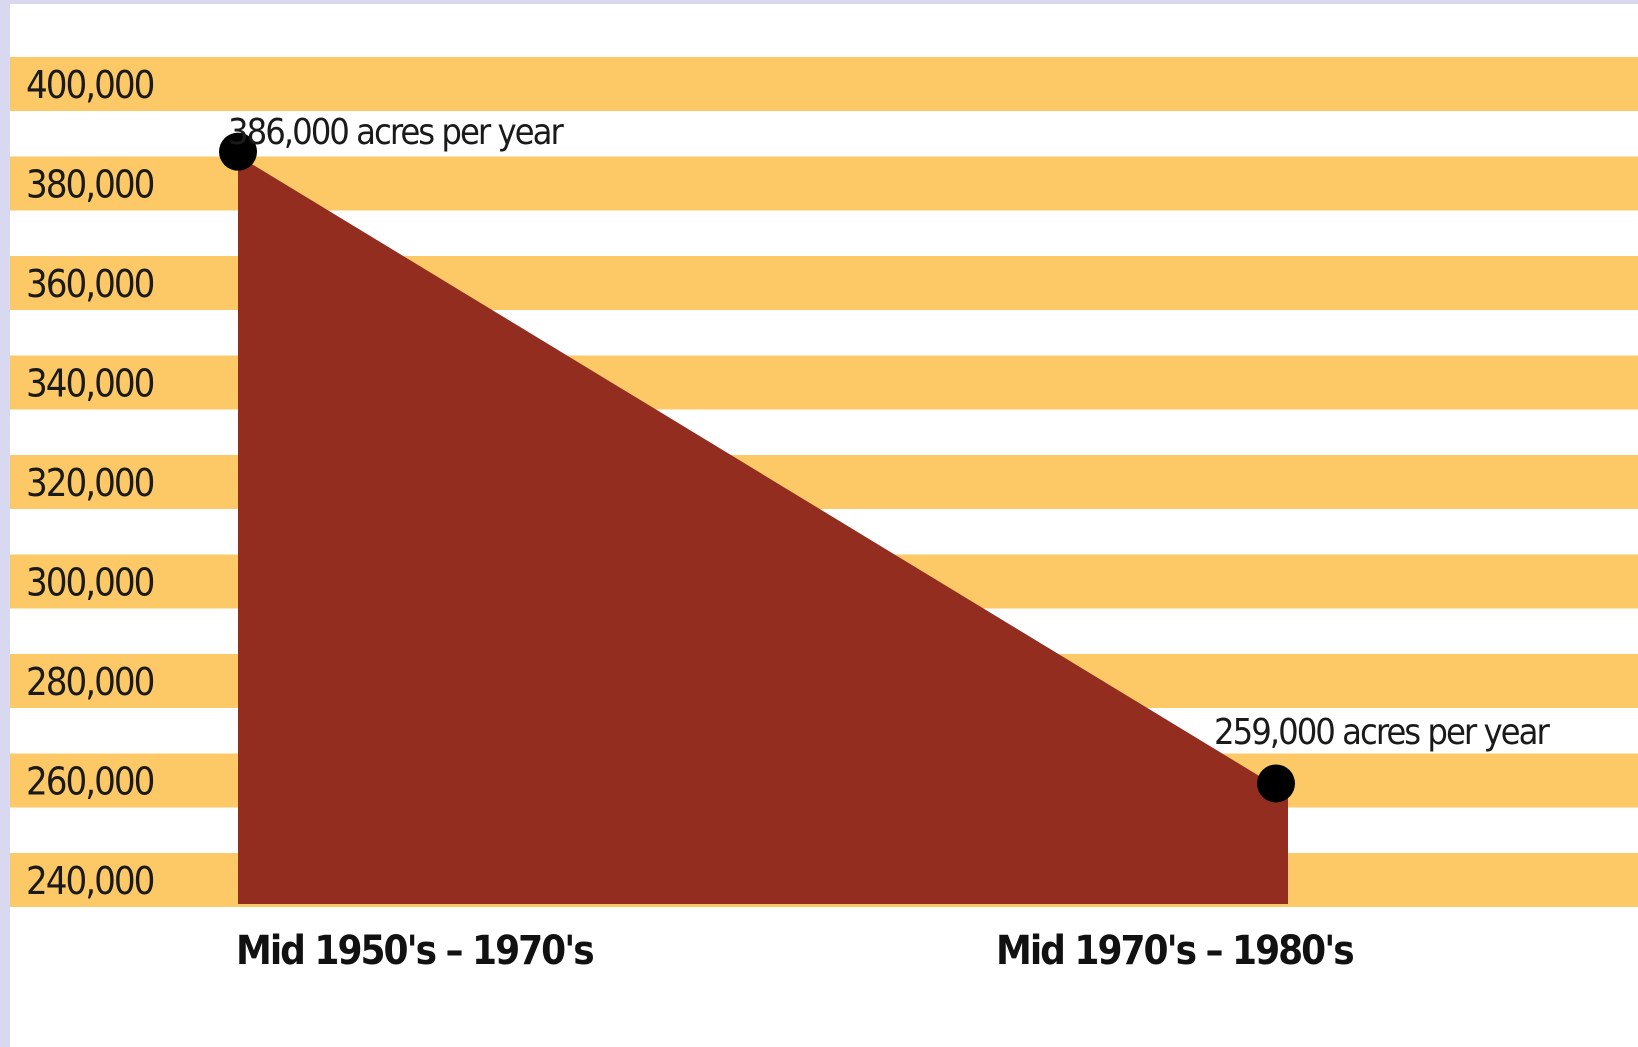 The height and width of the screenshot is (1047, 1638). I want to click on x-category-label: Mid 1950's – 1970's, so click(414, 951).